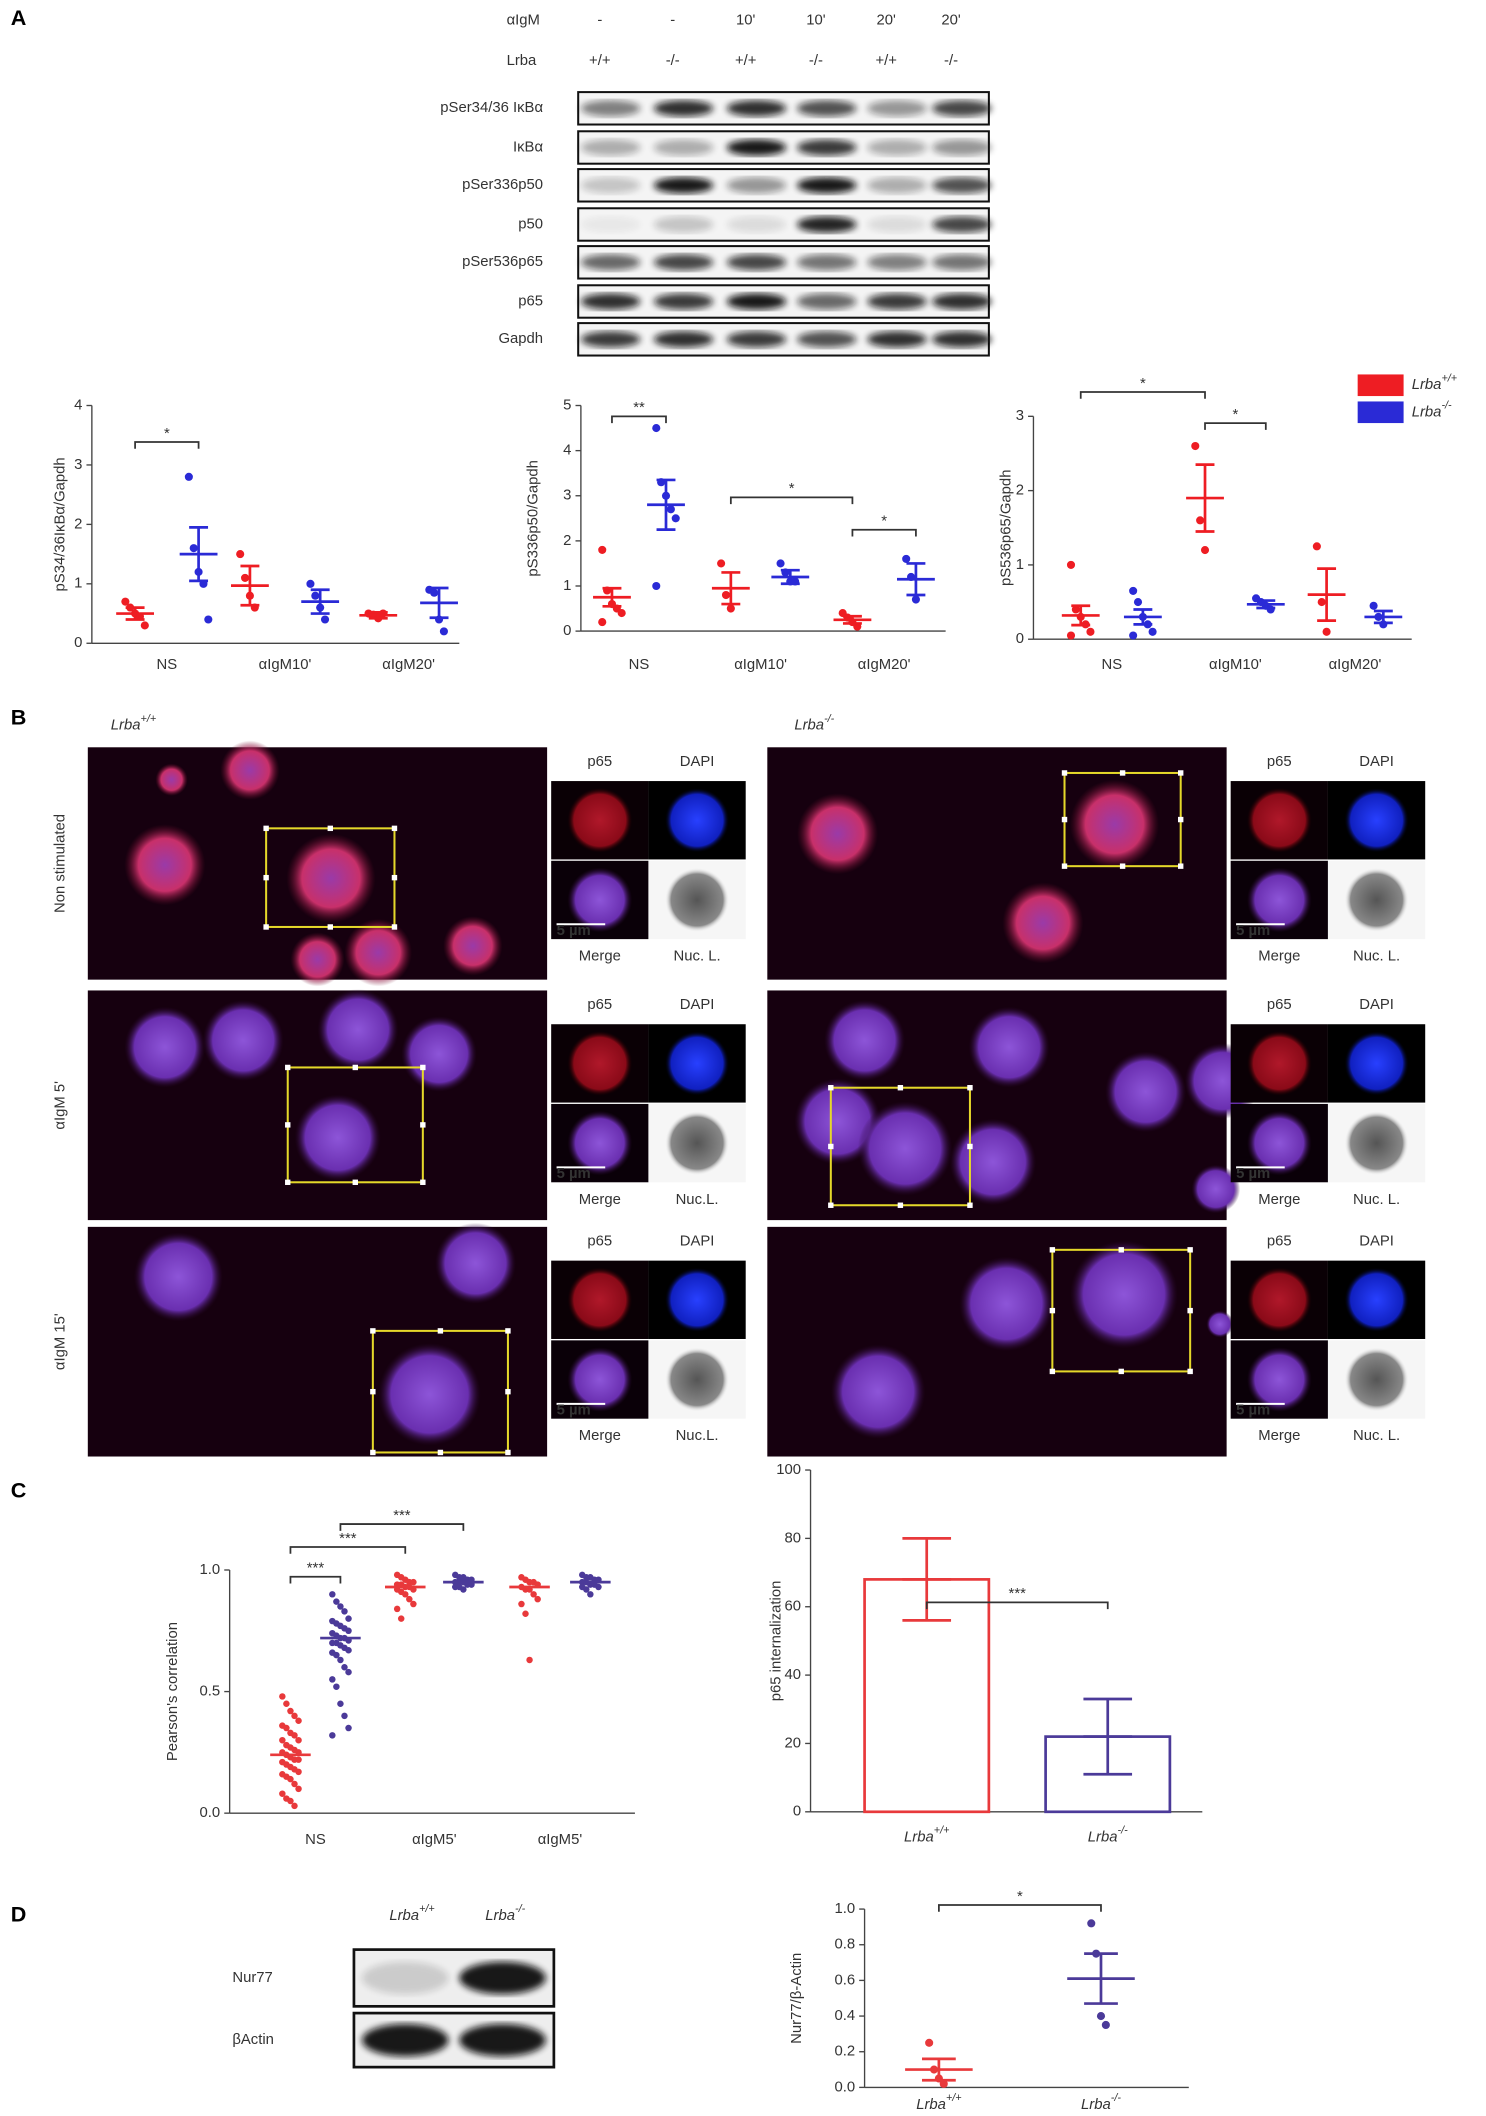  I want to click on x-tick-label: αIgM20', so click(408, 665).